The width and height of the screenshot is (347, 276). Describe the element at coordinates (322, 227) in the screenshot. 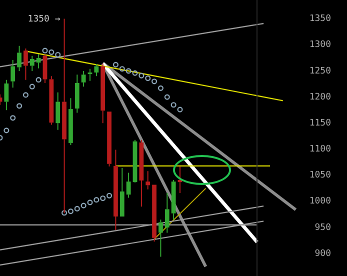

I see `y-tick-label: 950` at that location.